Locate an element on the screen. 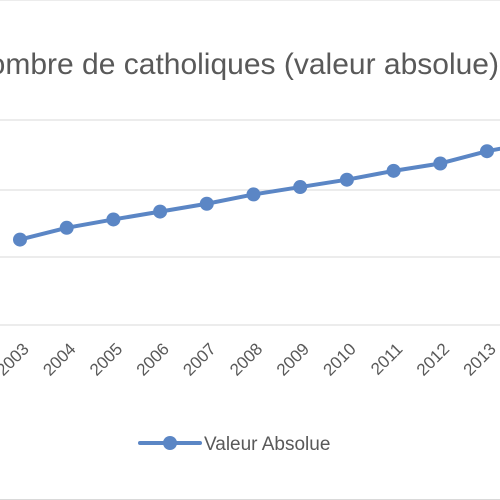  x-tick-label-2006: 2006 is located at coordinates (153, 359).